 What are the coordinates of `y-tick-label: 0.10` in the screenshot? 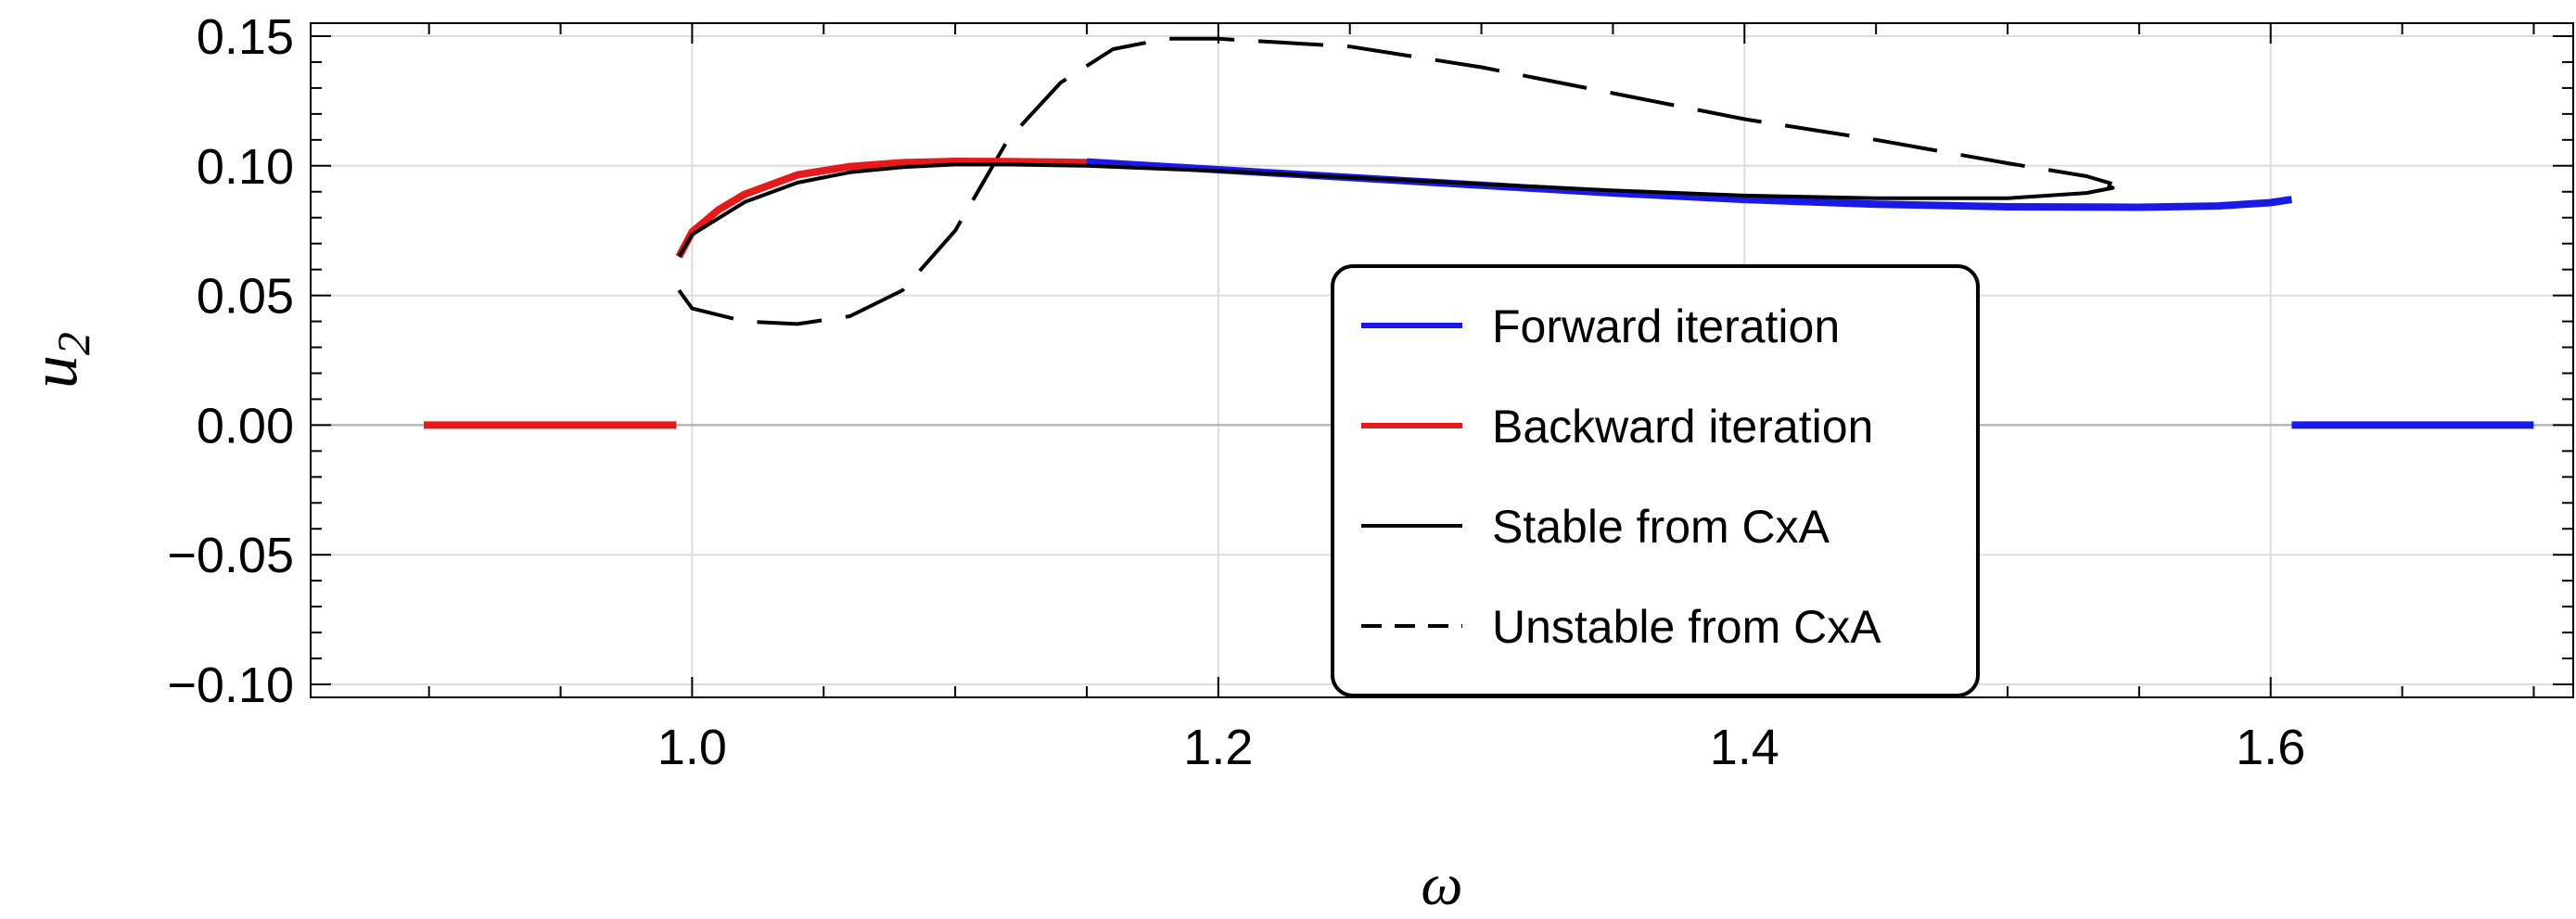 It's located at (246, 167).